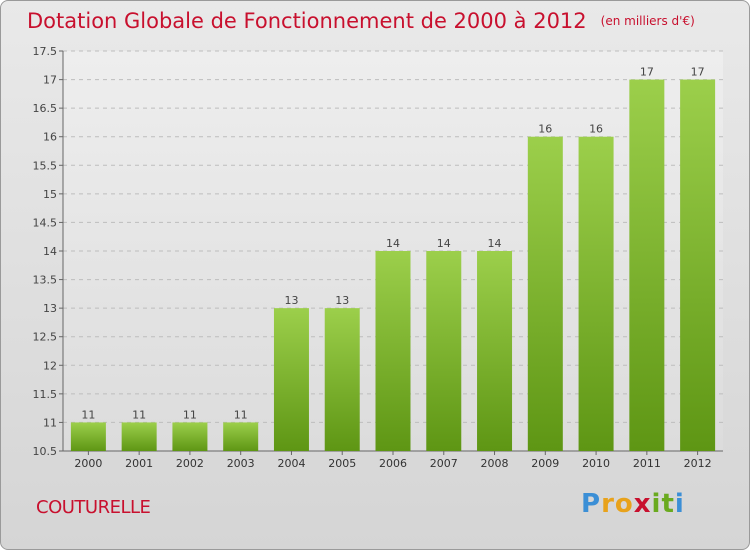 The image size is (750, 550). Describe the element at coordinates (45, 222) in the screenshot. I see `y-tick-label: 14.5` at that location.